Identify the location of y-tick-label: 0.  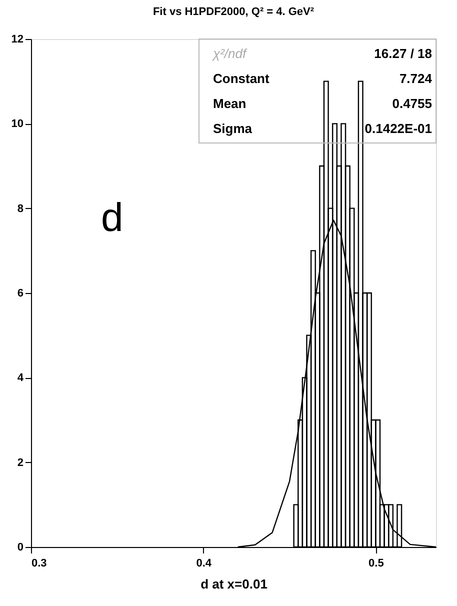
(20, 548).